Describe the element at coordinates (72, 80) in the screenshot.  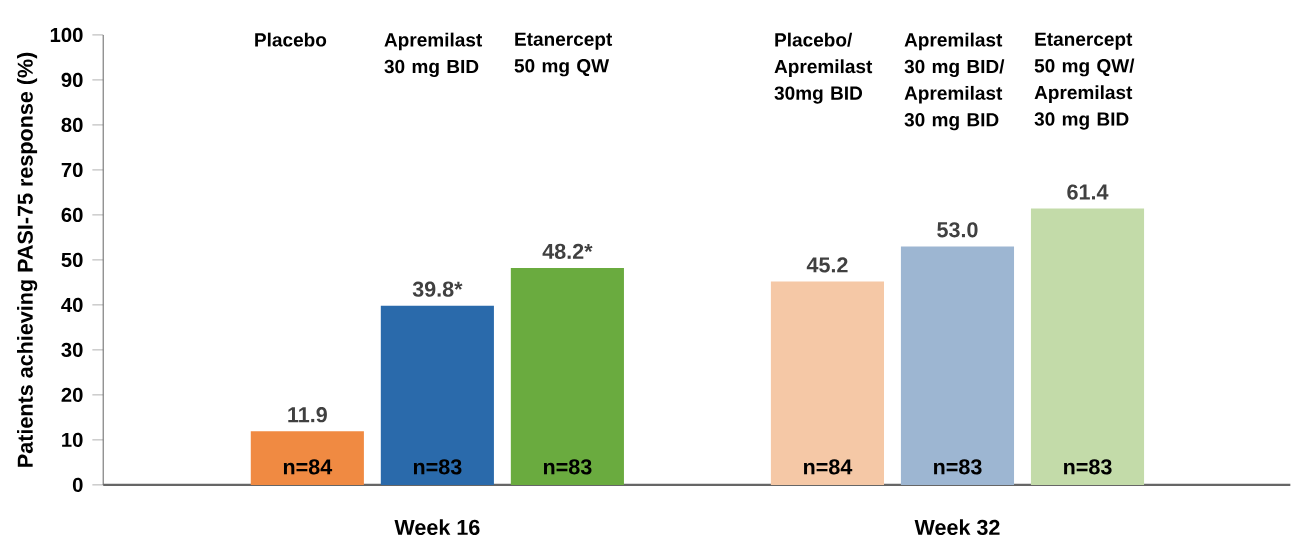
I see `y-tick-label: 90` at that location.